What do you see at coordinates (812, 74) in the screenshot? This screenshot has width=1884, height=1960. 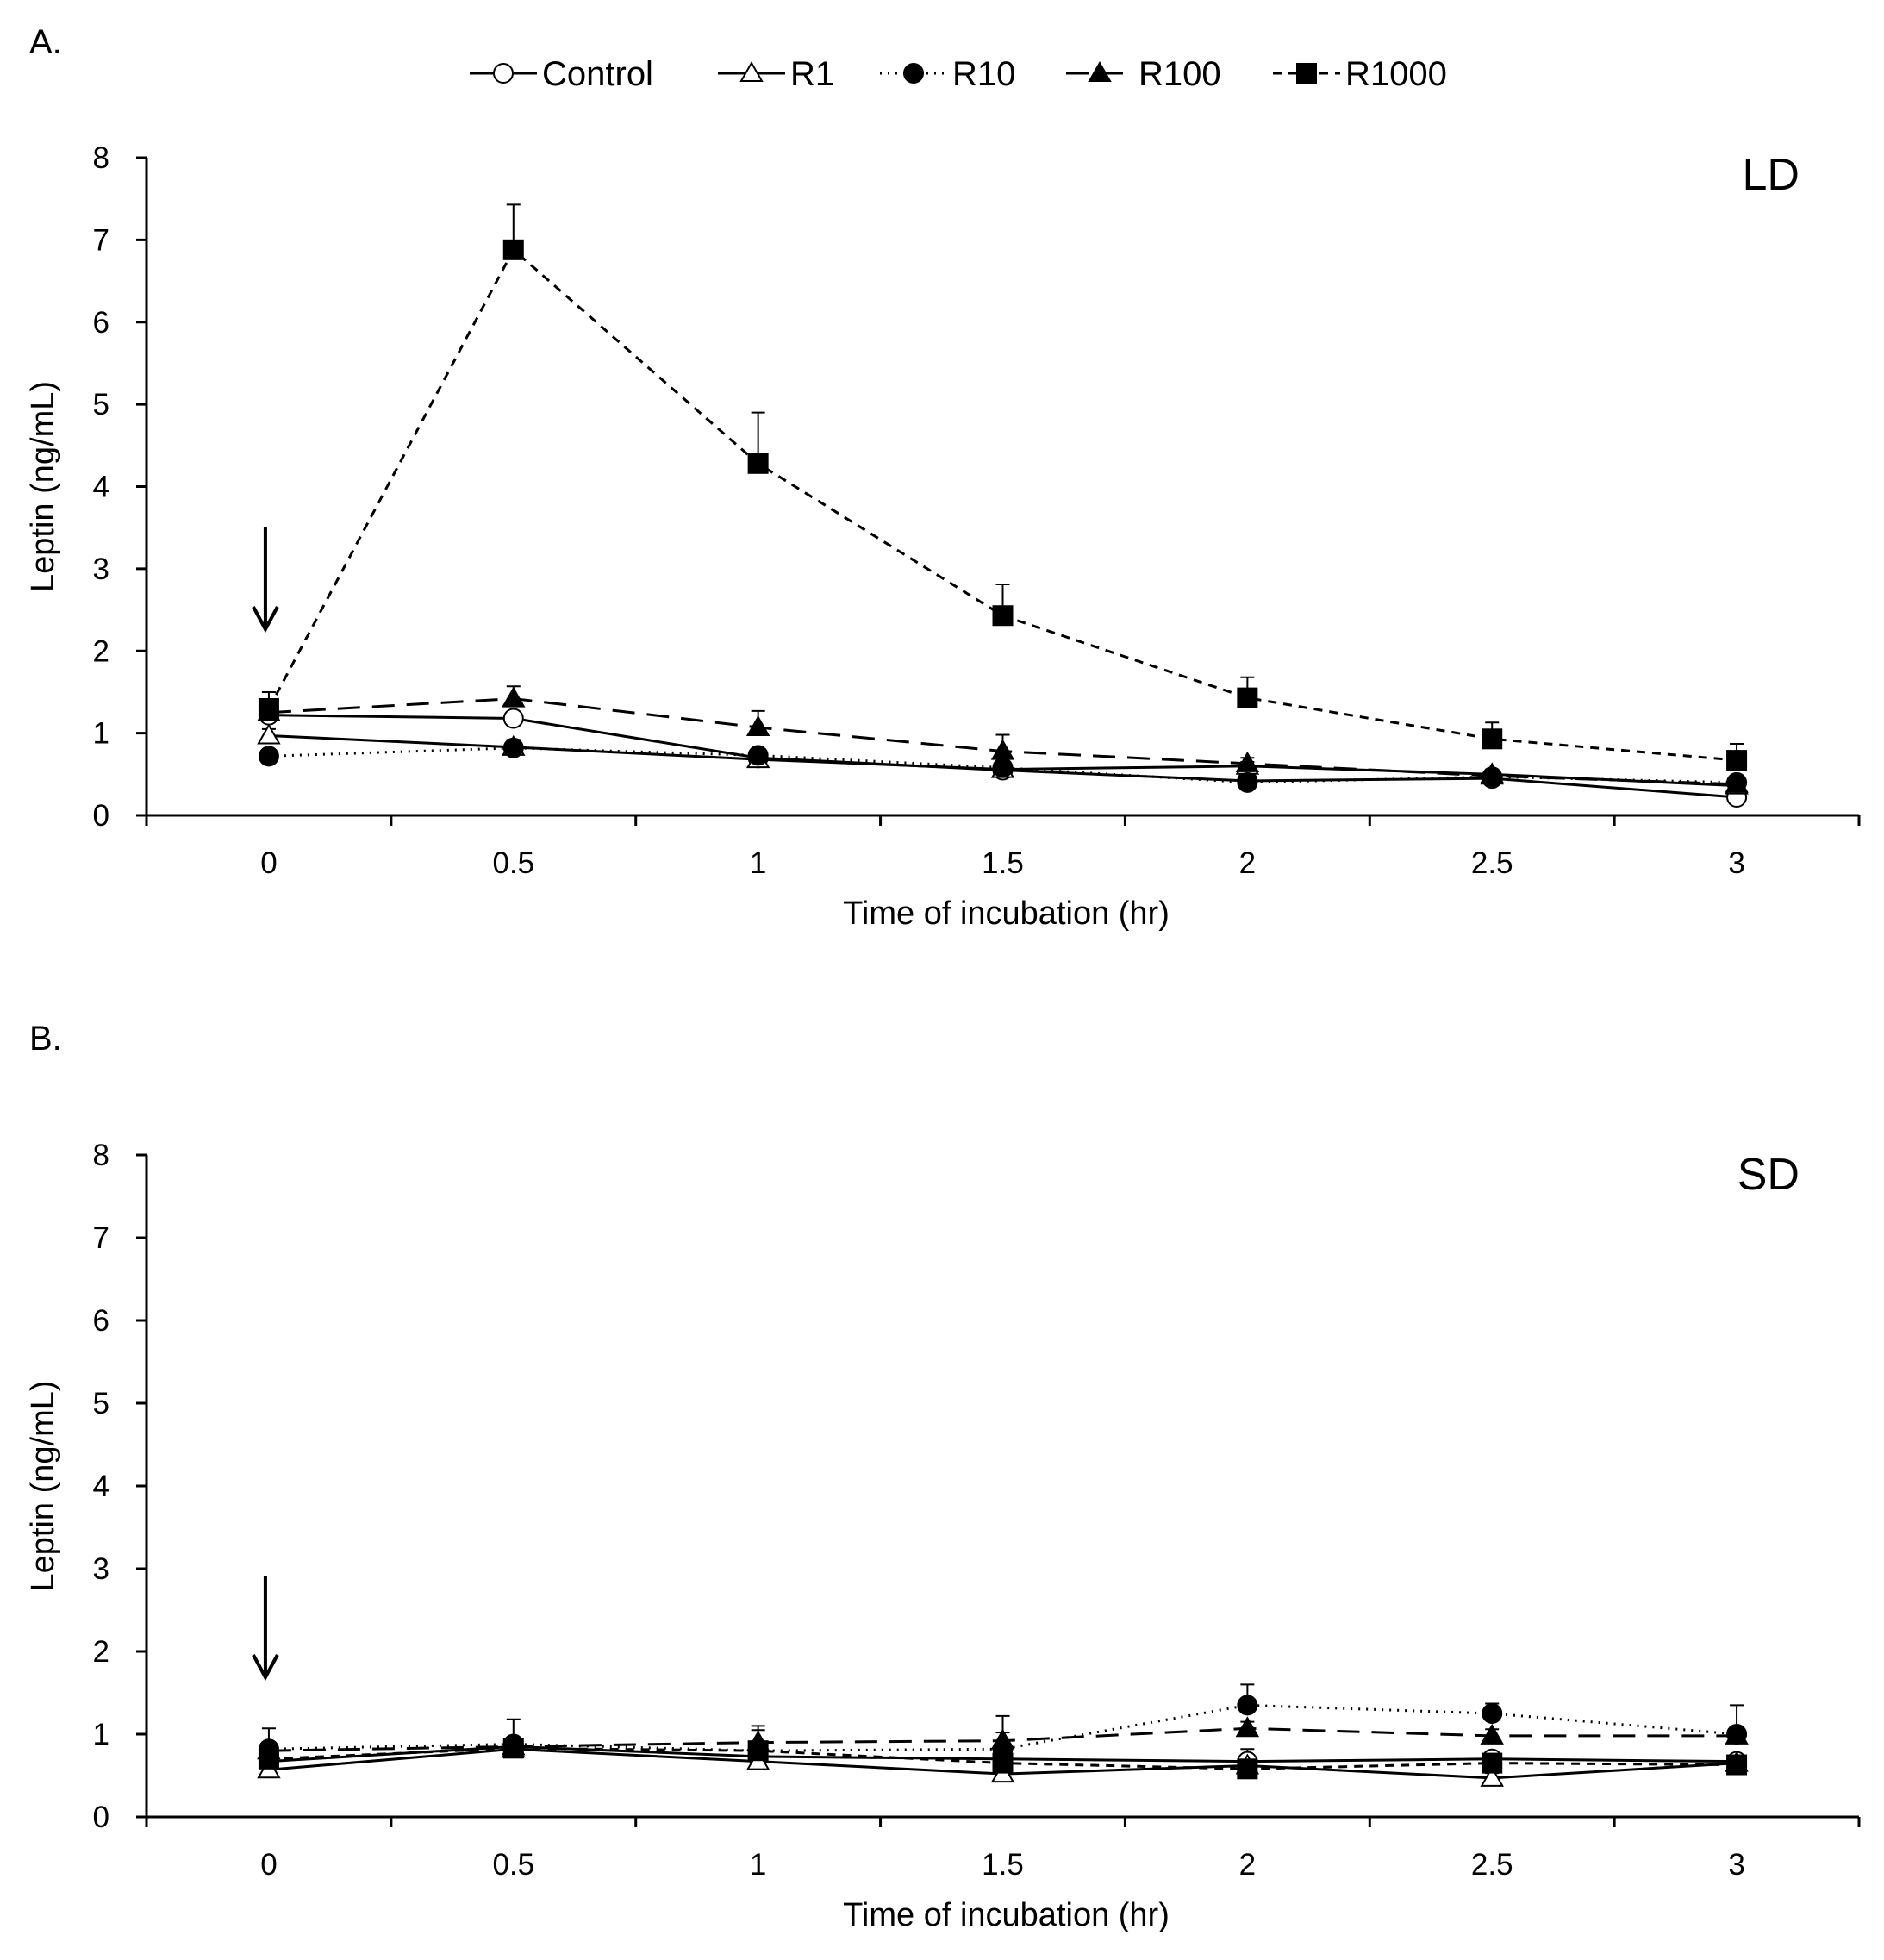 I see `legend-label: R1` at bounding box center [812, 74].